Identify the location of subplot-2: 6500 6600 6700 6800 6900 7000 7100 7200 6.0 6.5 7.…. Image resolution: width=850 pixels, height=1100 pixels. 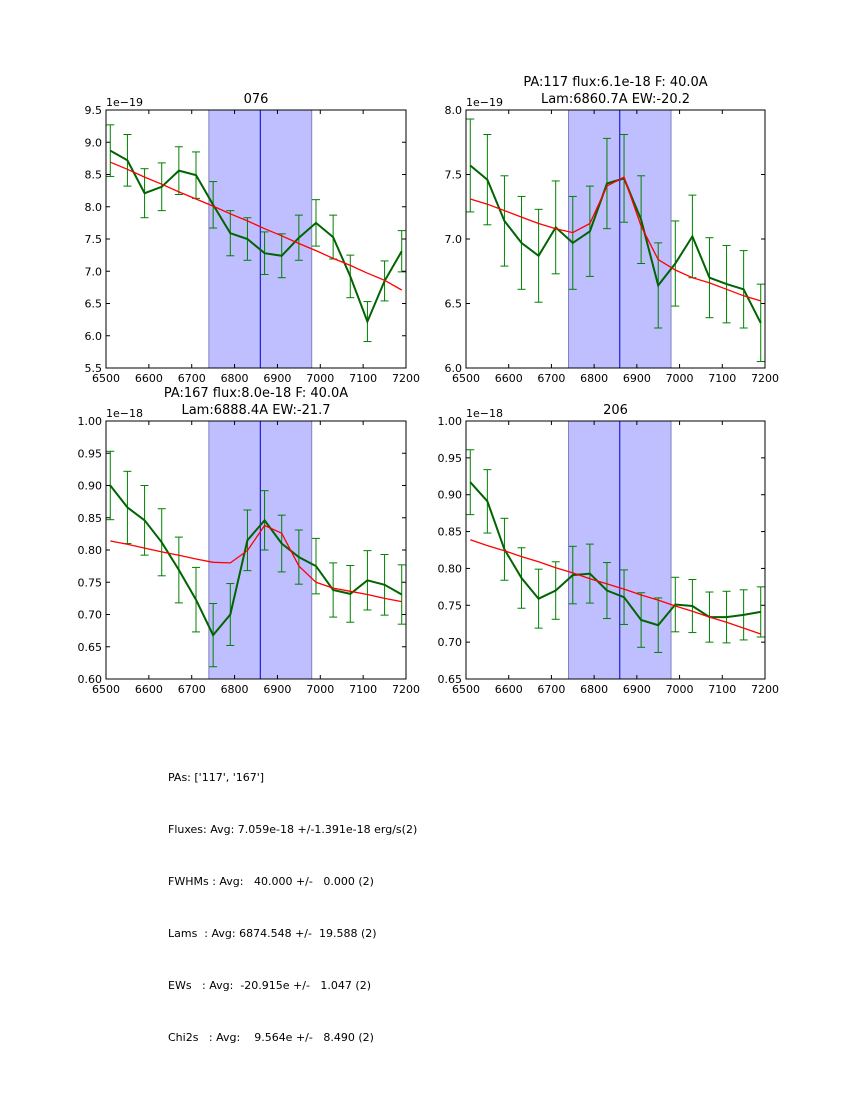
(612, 230).